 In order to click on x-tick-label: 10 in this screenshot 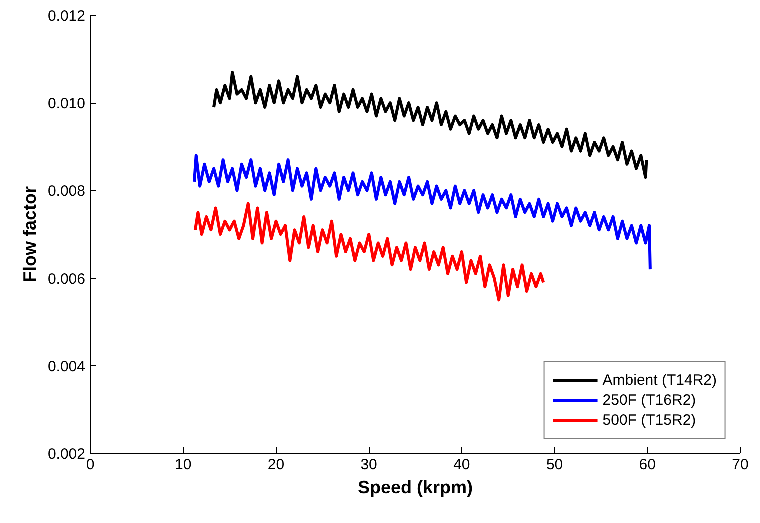, I will do `click(183, 465)`.